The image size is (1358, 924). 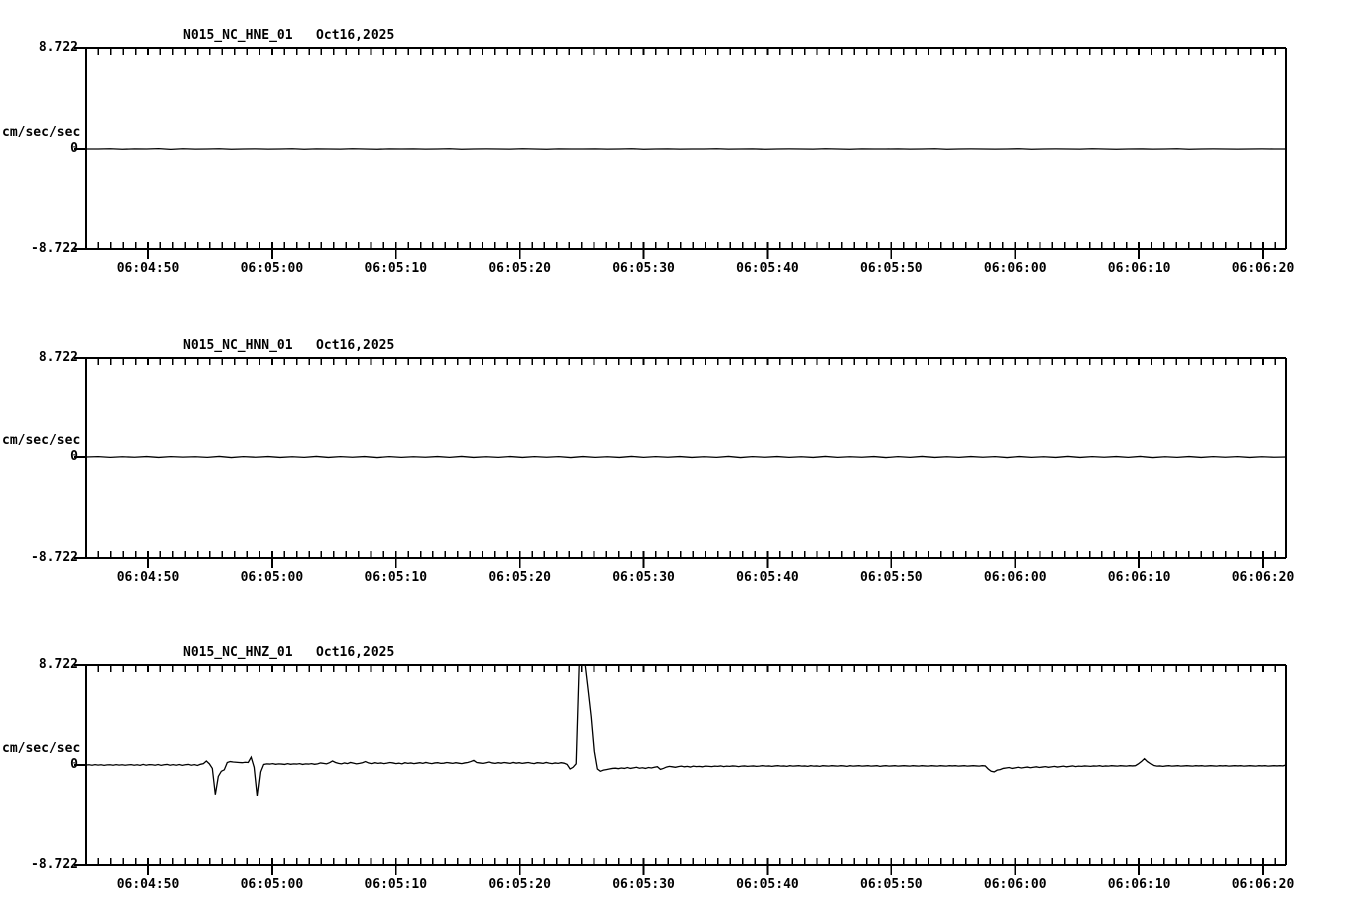 I want to click on panel-title: N015_NC_HNN_01 Oct16,2025, so click(x=289, y=345).